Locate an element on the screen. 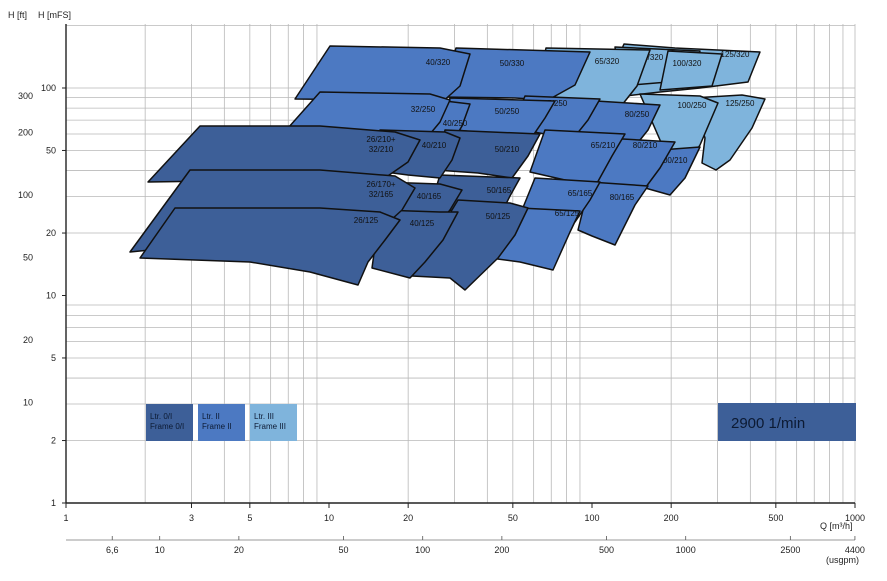  region-label: 50/330 is located at coordinates (512, 63).